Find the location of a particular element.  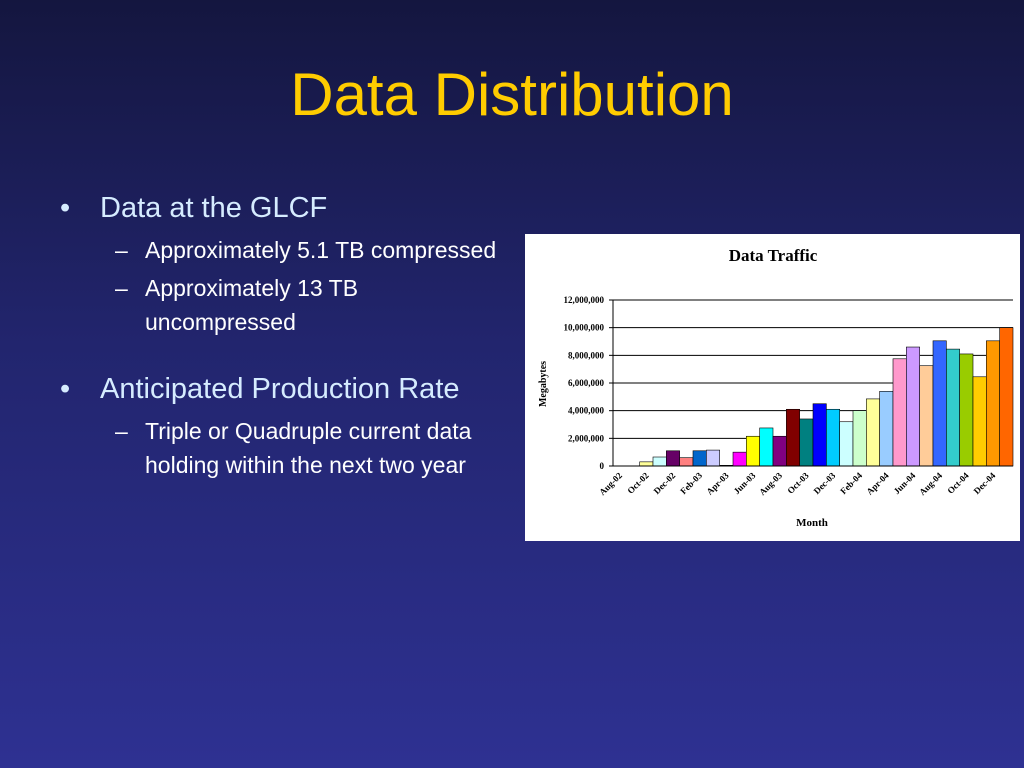

x-tick-label: Feb-03 is located at coordinates (691, 483).